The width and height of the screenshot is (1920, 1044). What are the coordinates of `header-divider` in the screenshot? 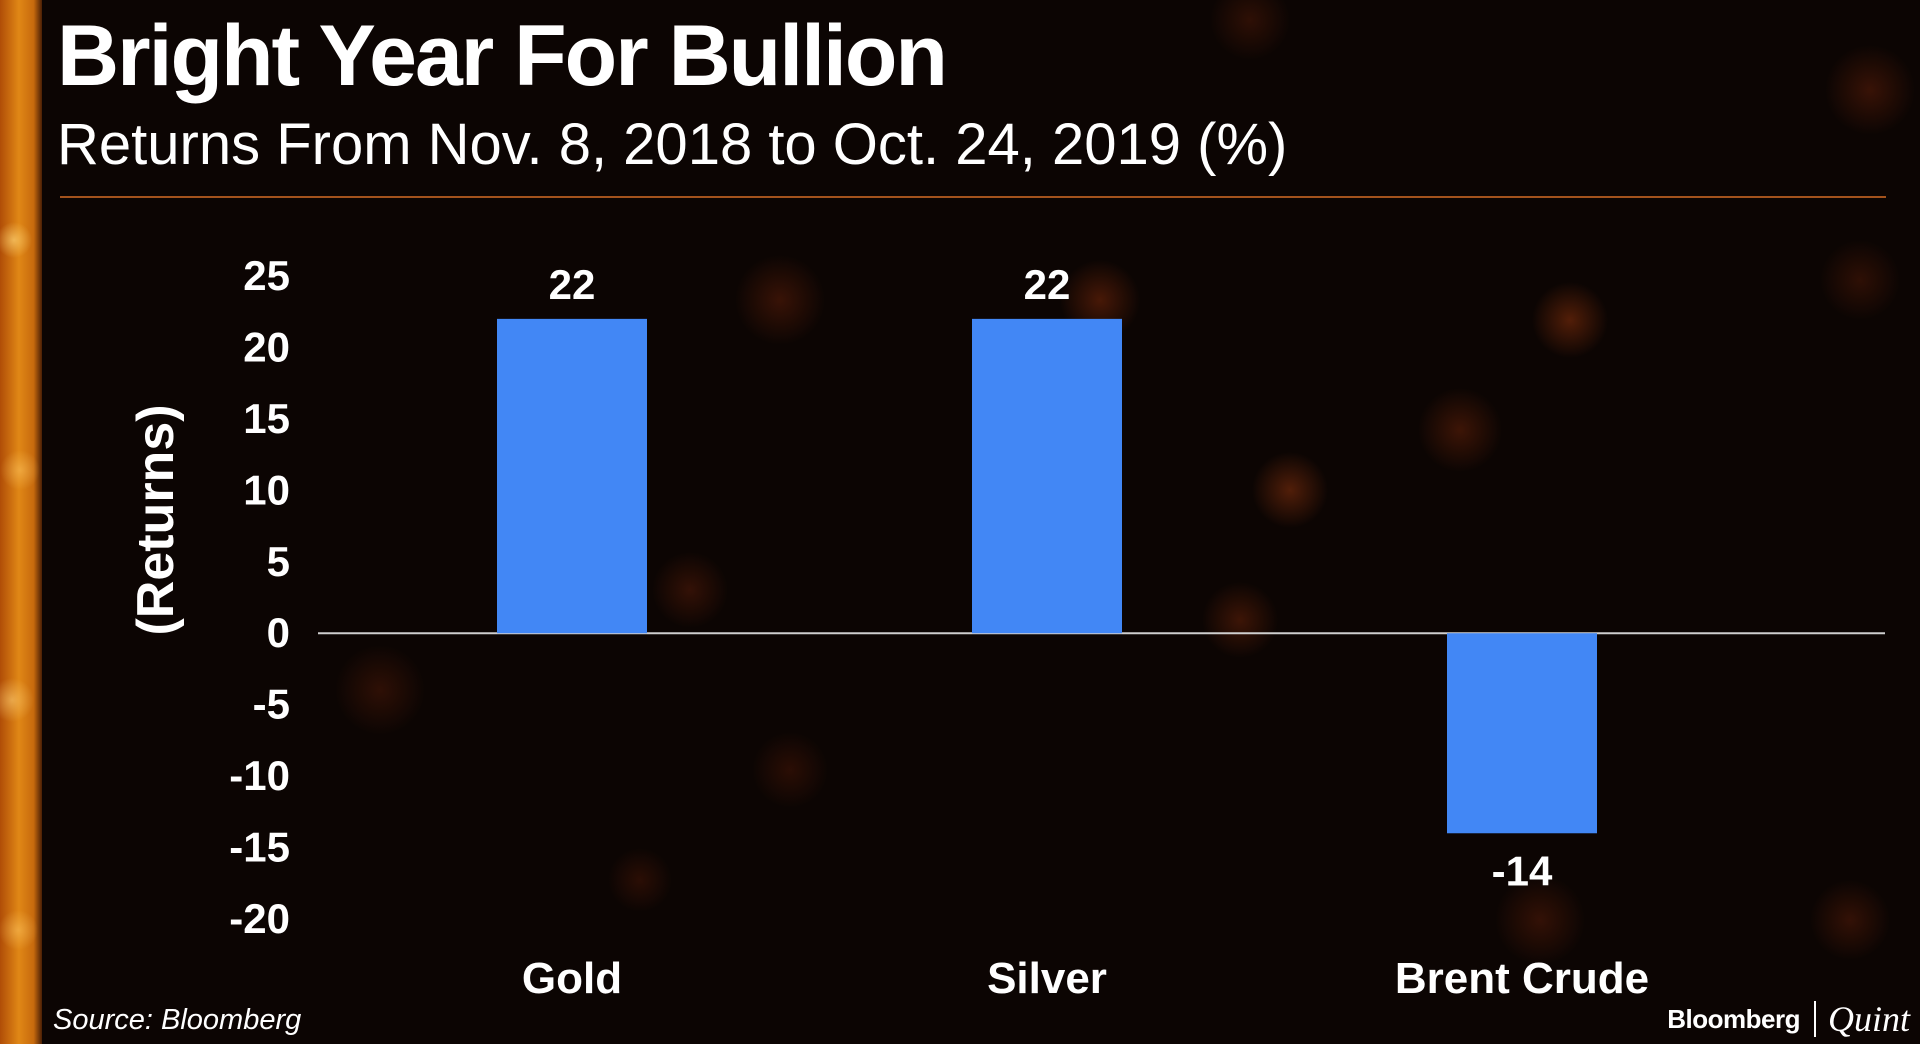 It's located at (973, 197).